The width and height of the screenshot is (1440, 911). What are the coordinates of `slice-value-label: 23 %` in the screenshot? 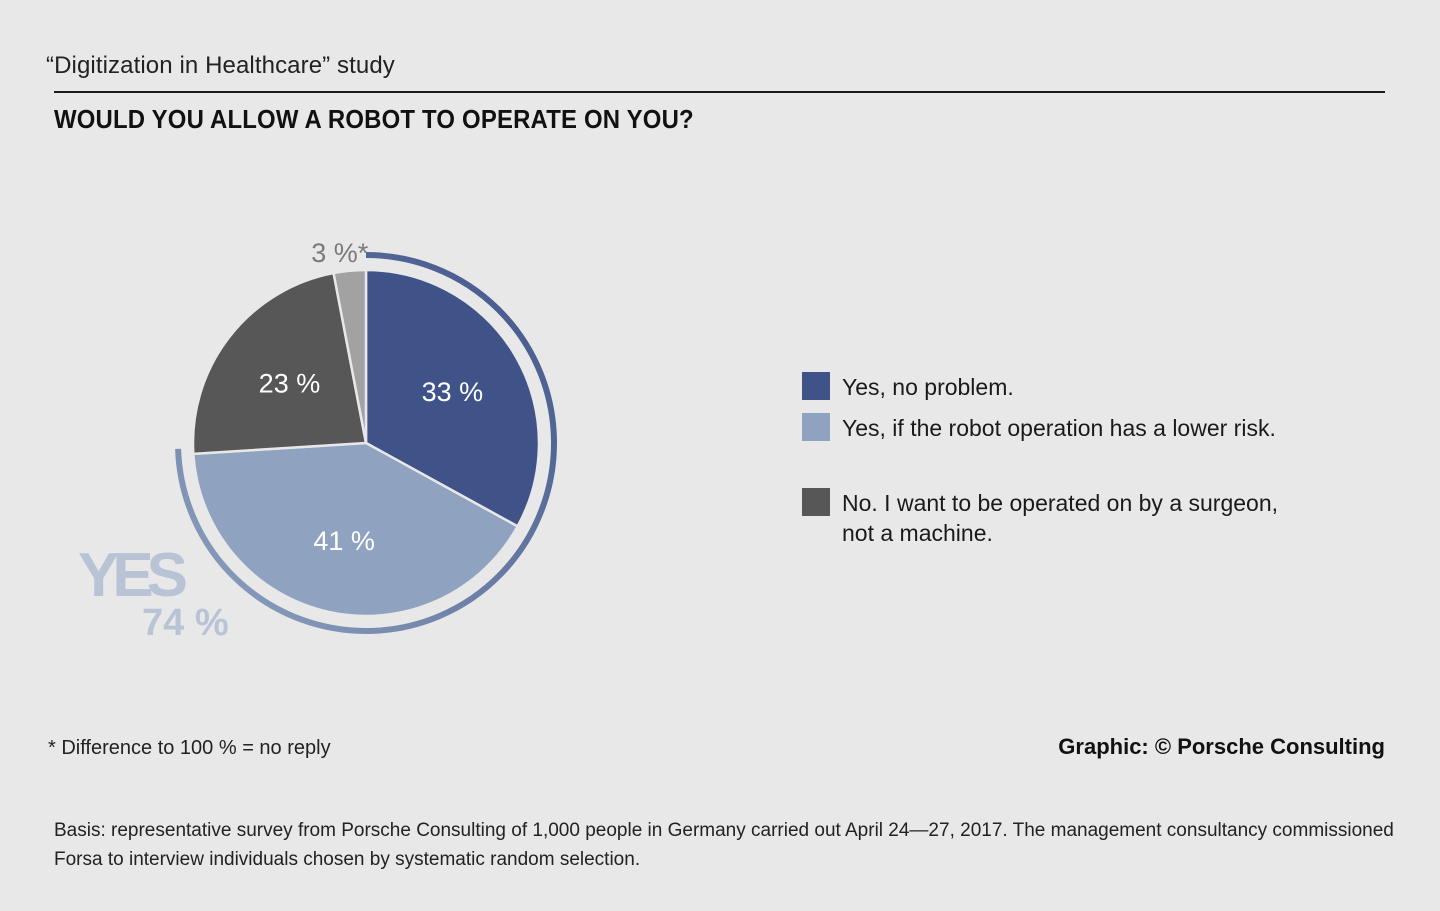 It's located at (290, 384).